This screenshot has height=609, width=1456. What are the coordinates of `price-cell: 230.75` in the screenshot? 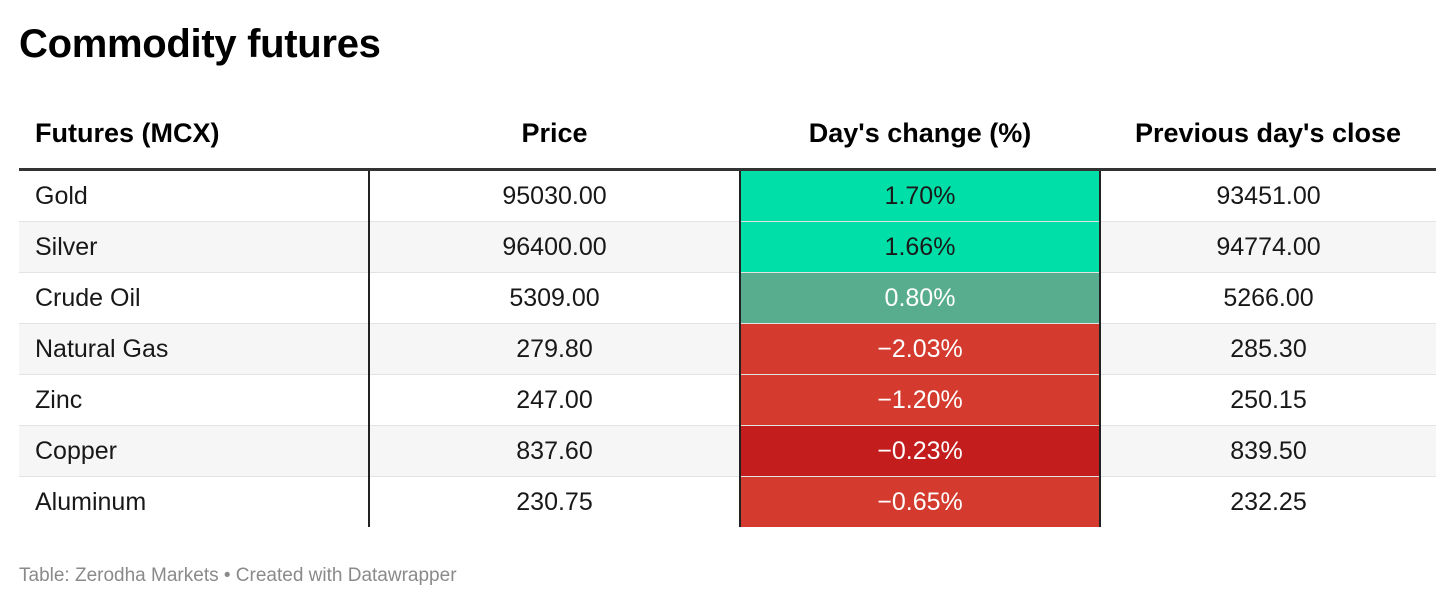 It's located at (554, 501).